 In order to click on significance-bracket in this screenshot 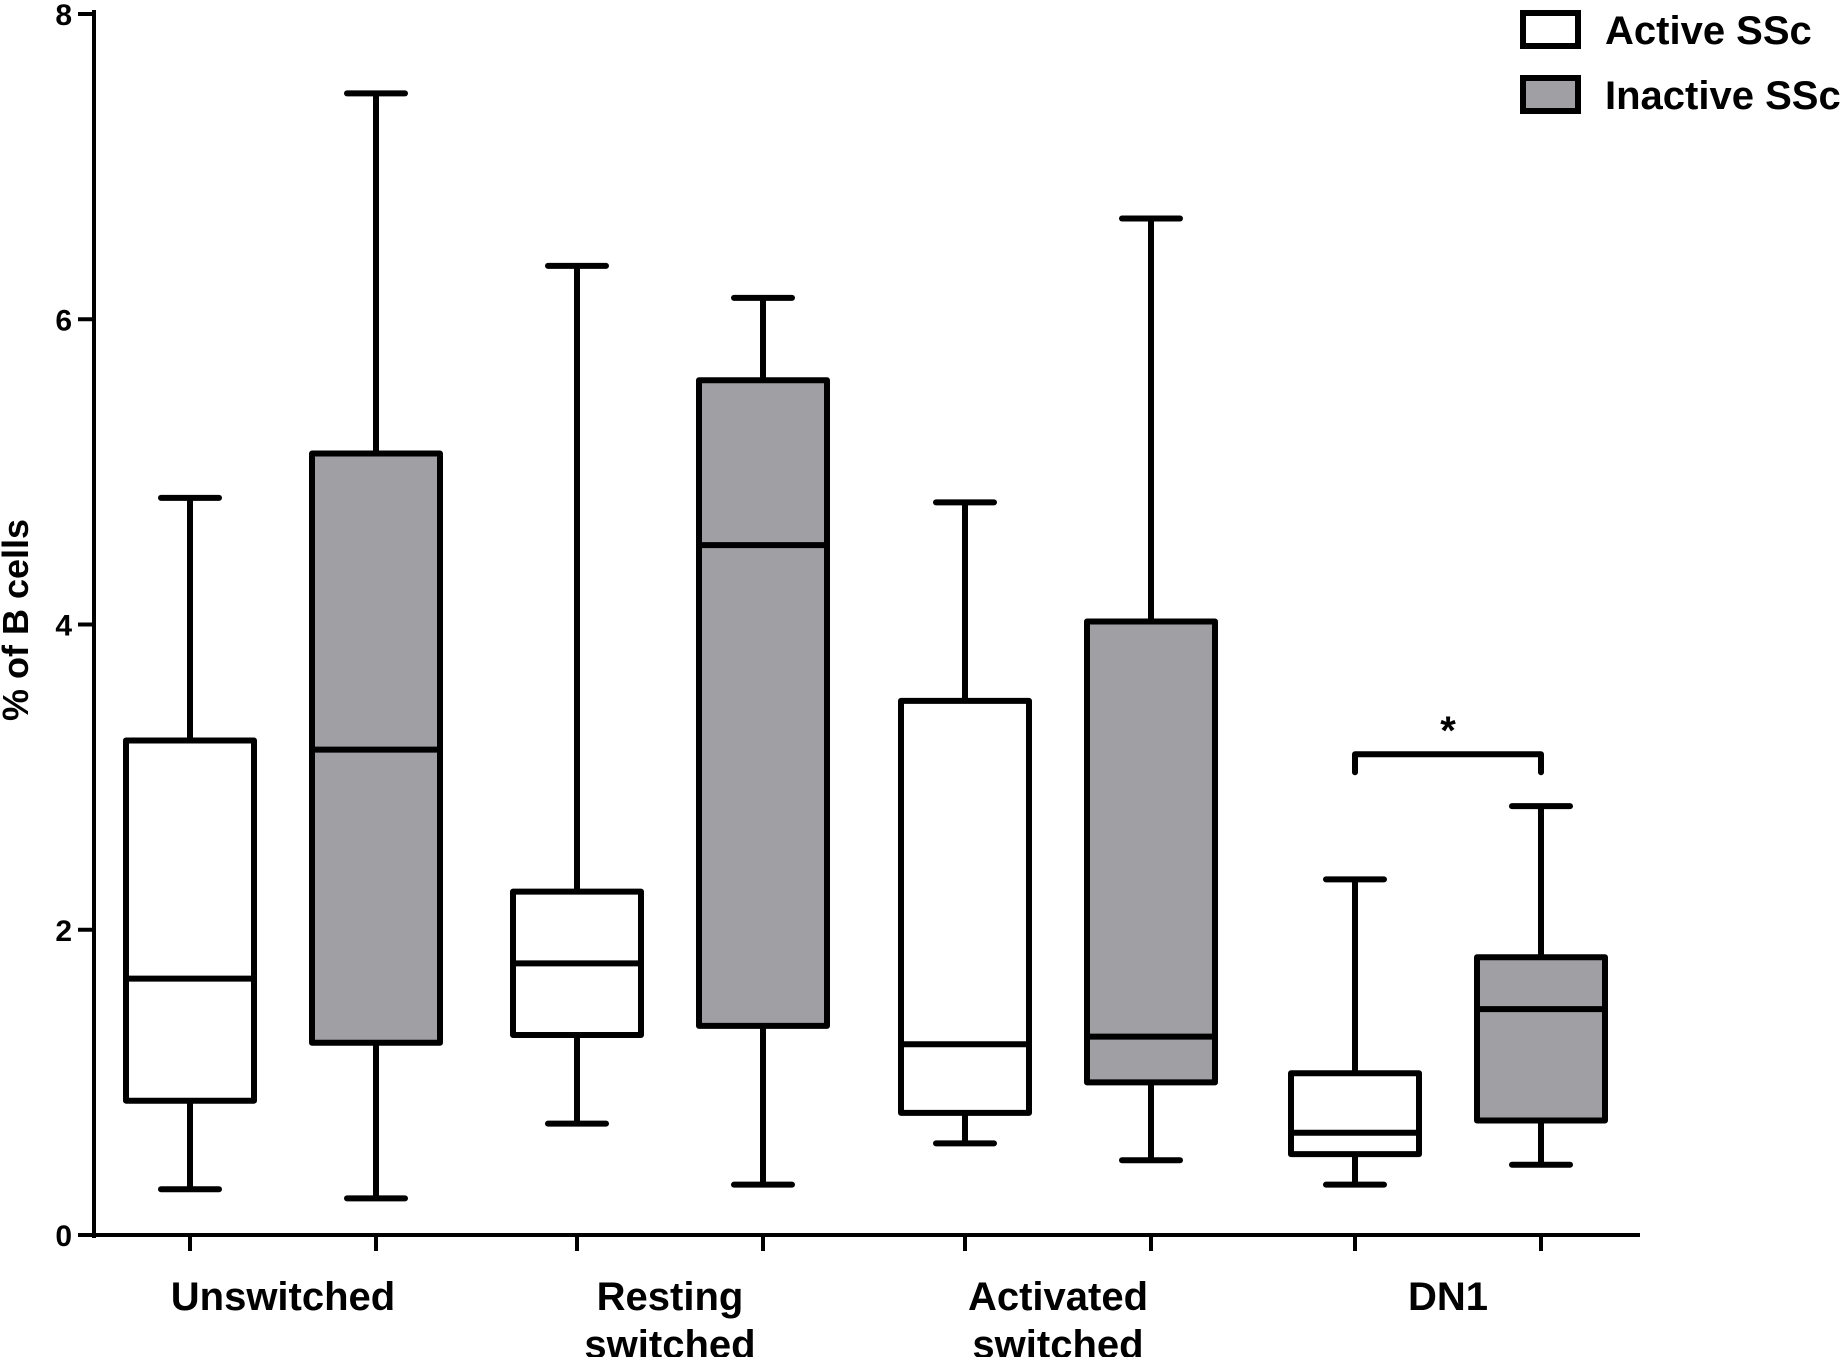, I will do `click(1448, 763)`.